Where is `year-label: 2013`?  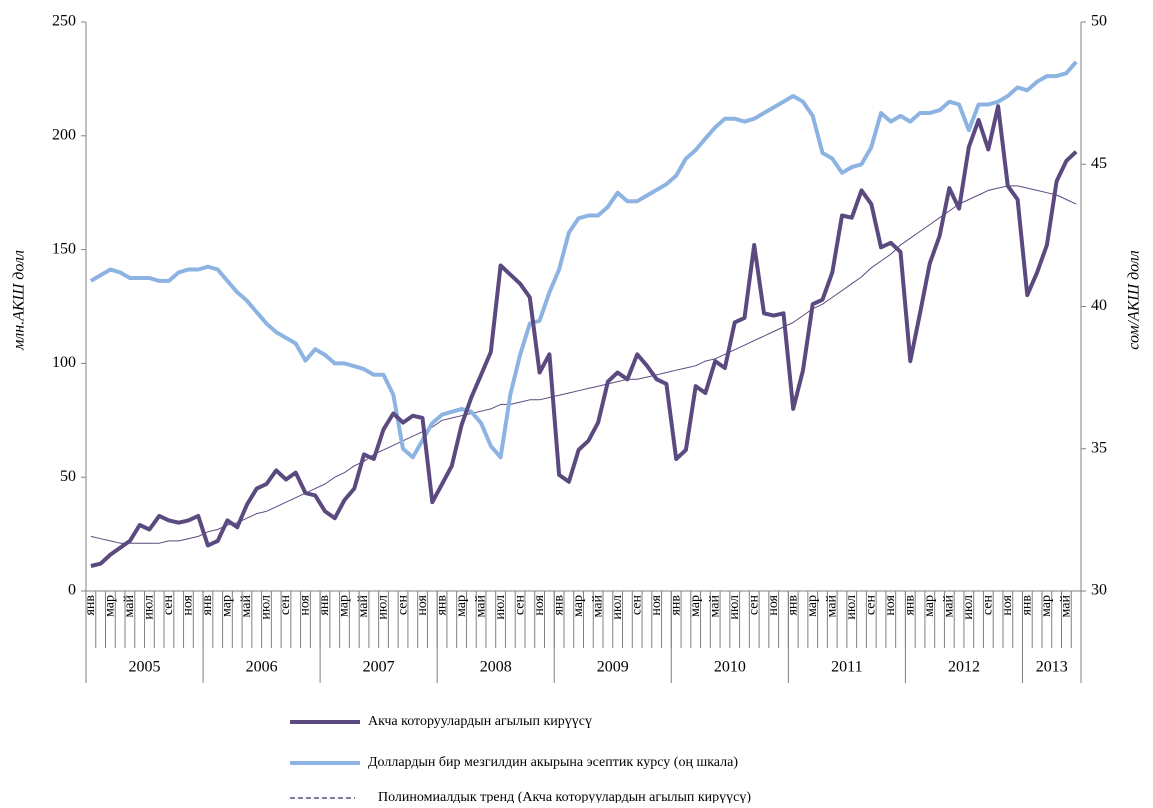
year-label: 2013 is located at coordinates (1052, 667).